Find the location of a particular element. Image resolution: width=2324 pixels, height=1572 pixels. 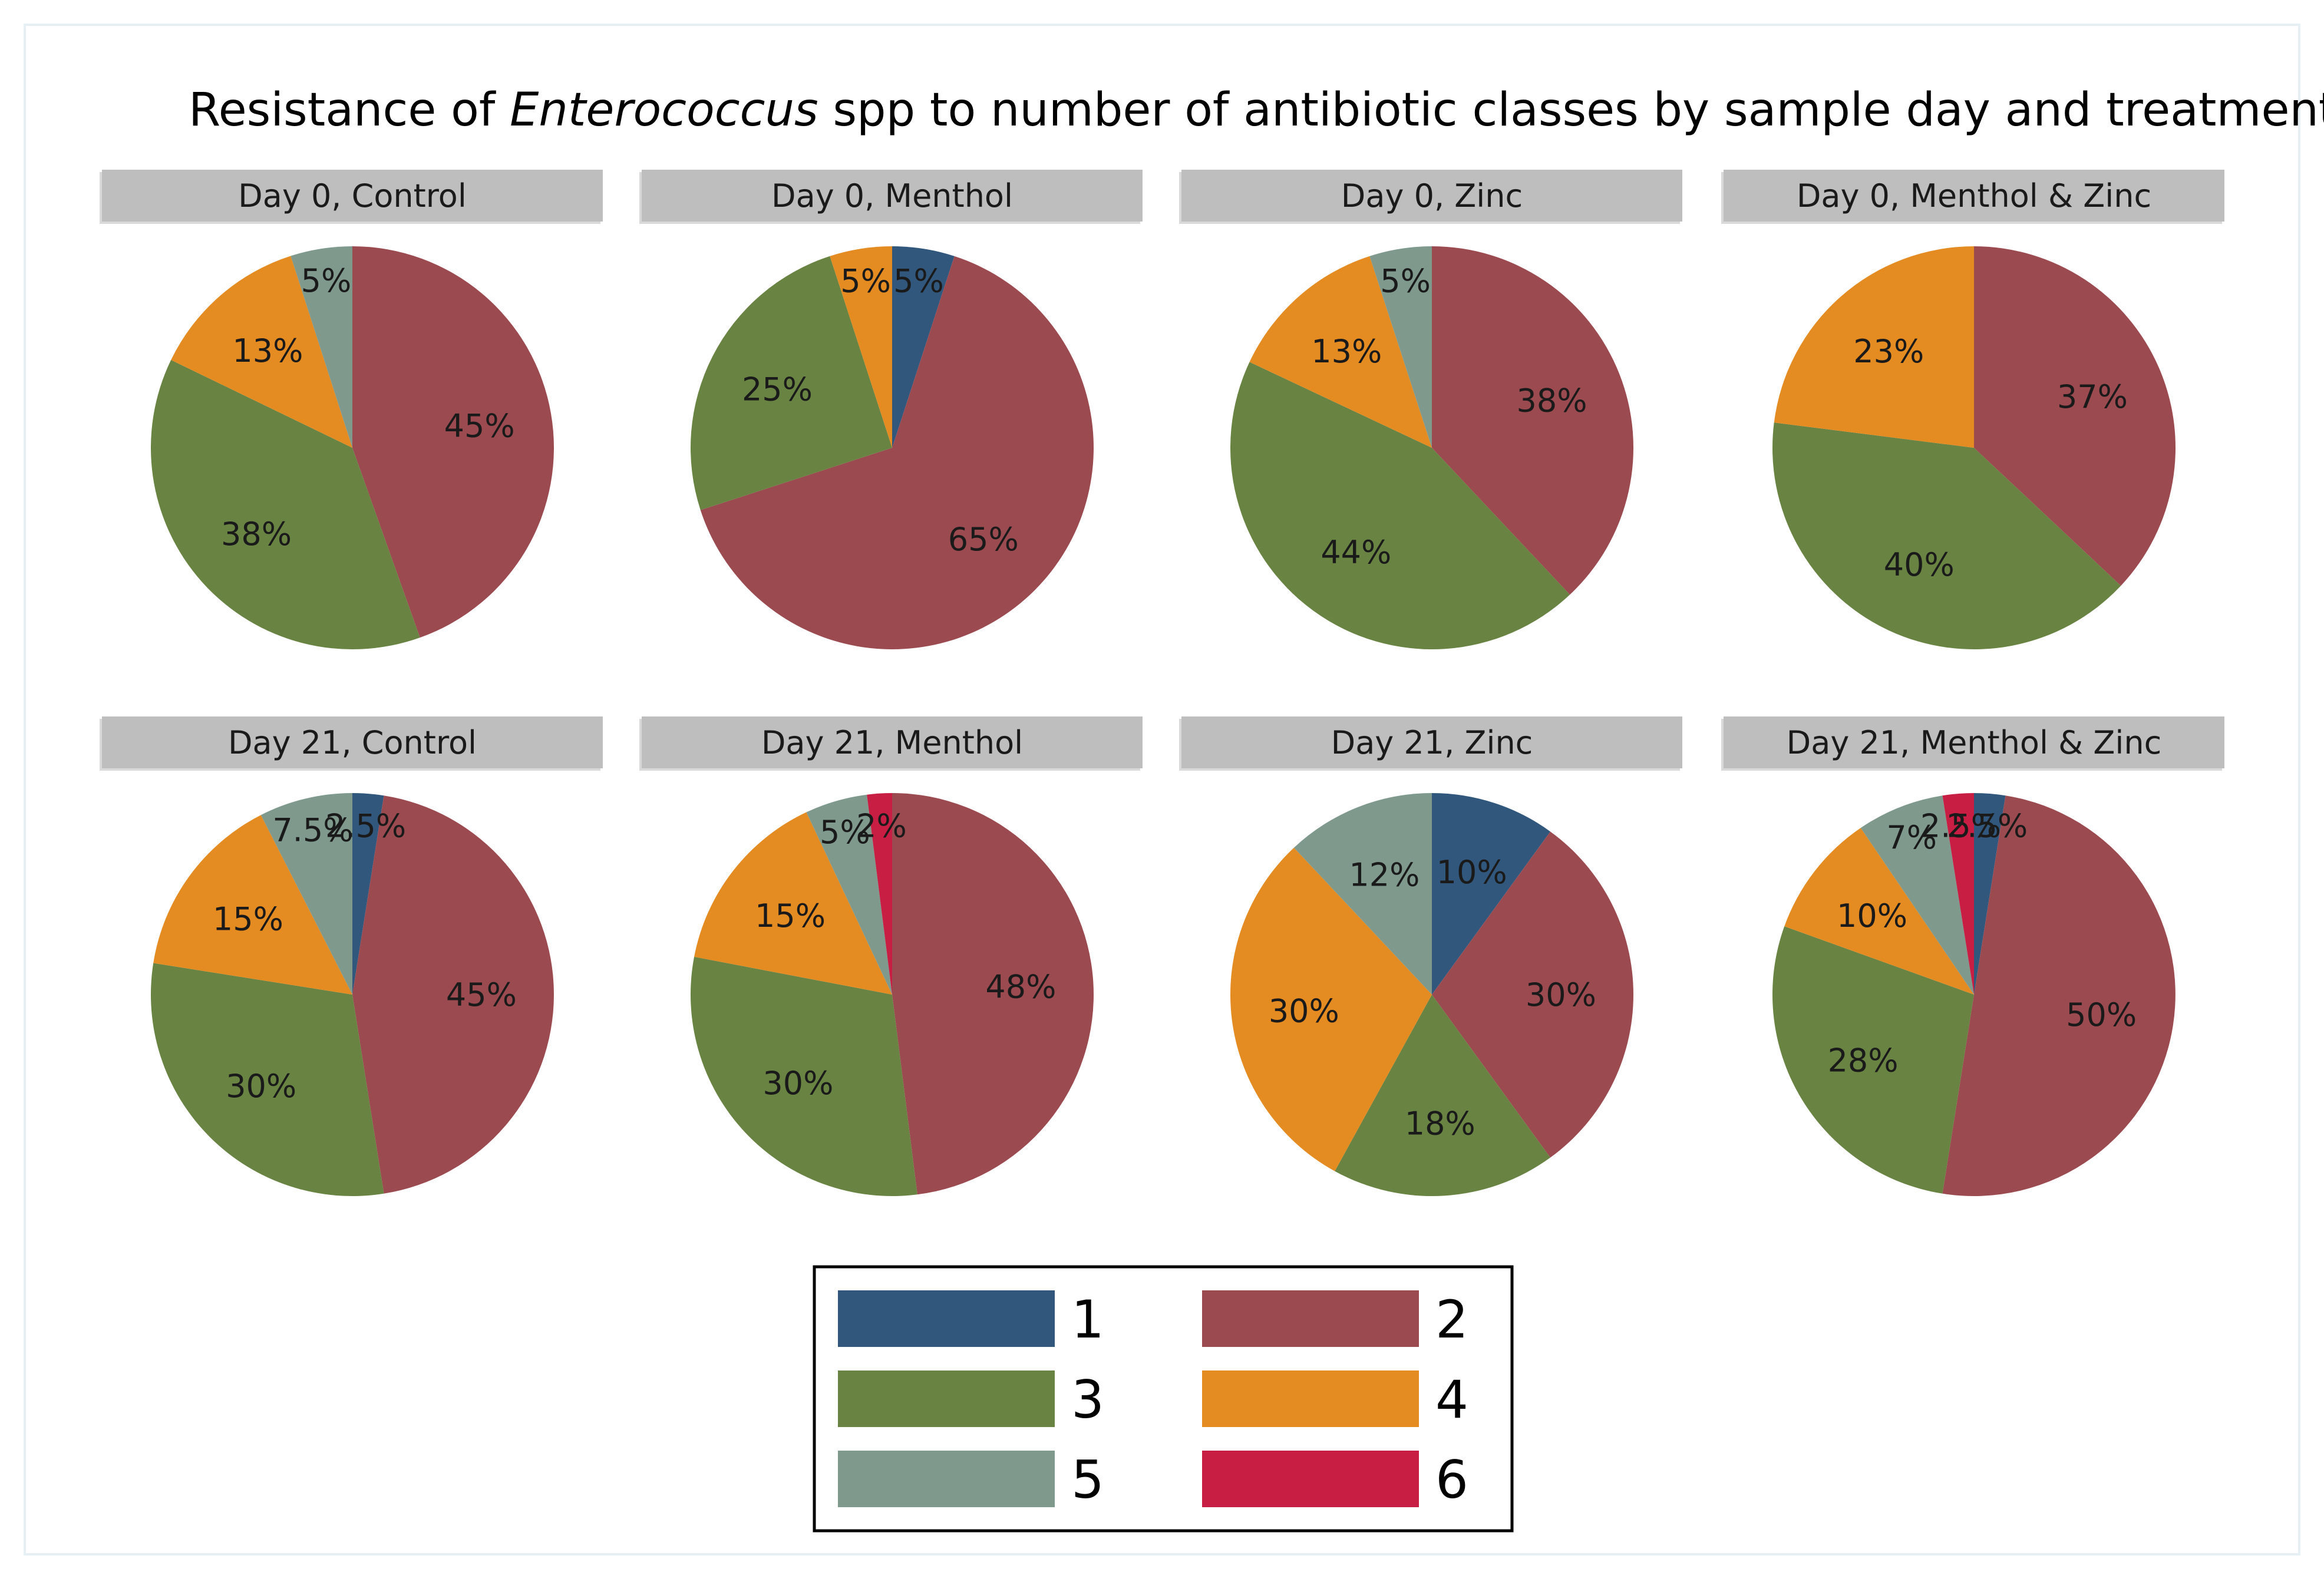

slice-label: 44% is located at coordinates (1356, 552).